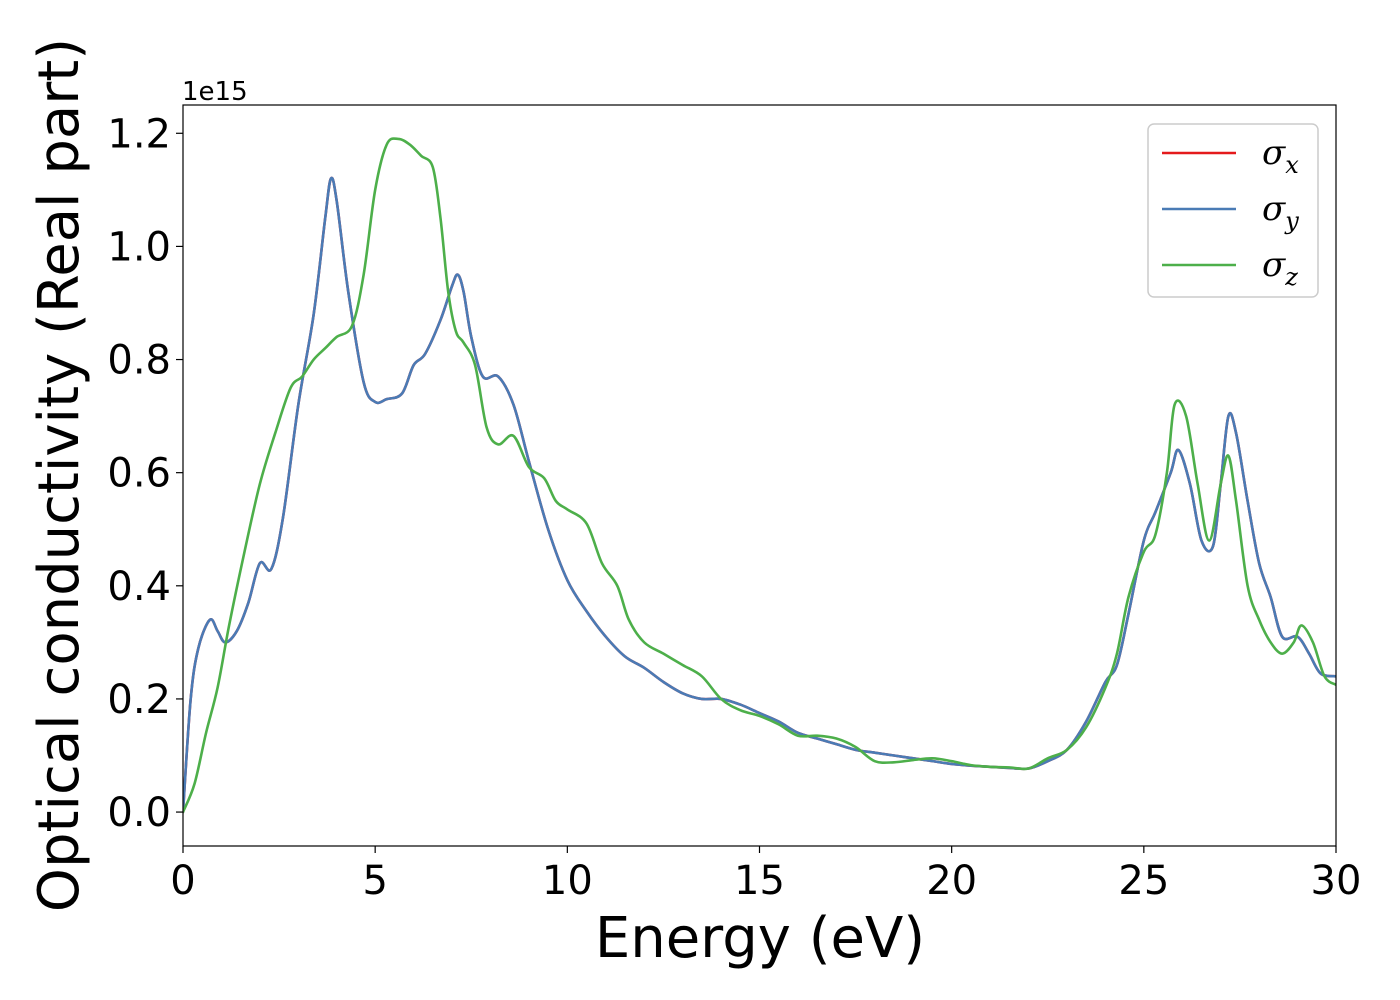 Image resolution: width=1400 pixels, height=1000 pixels. Describe the element at coordinates (139, 134) in the screenshot. I see `y-tick-label: 1.2` at that location.